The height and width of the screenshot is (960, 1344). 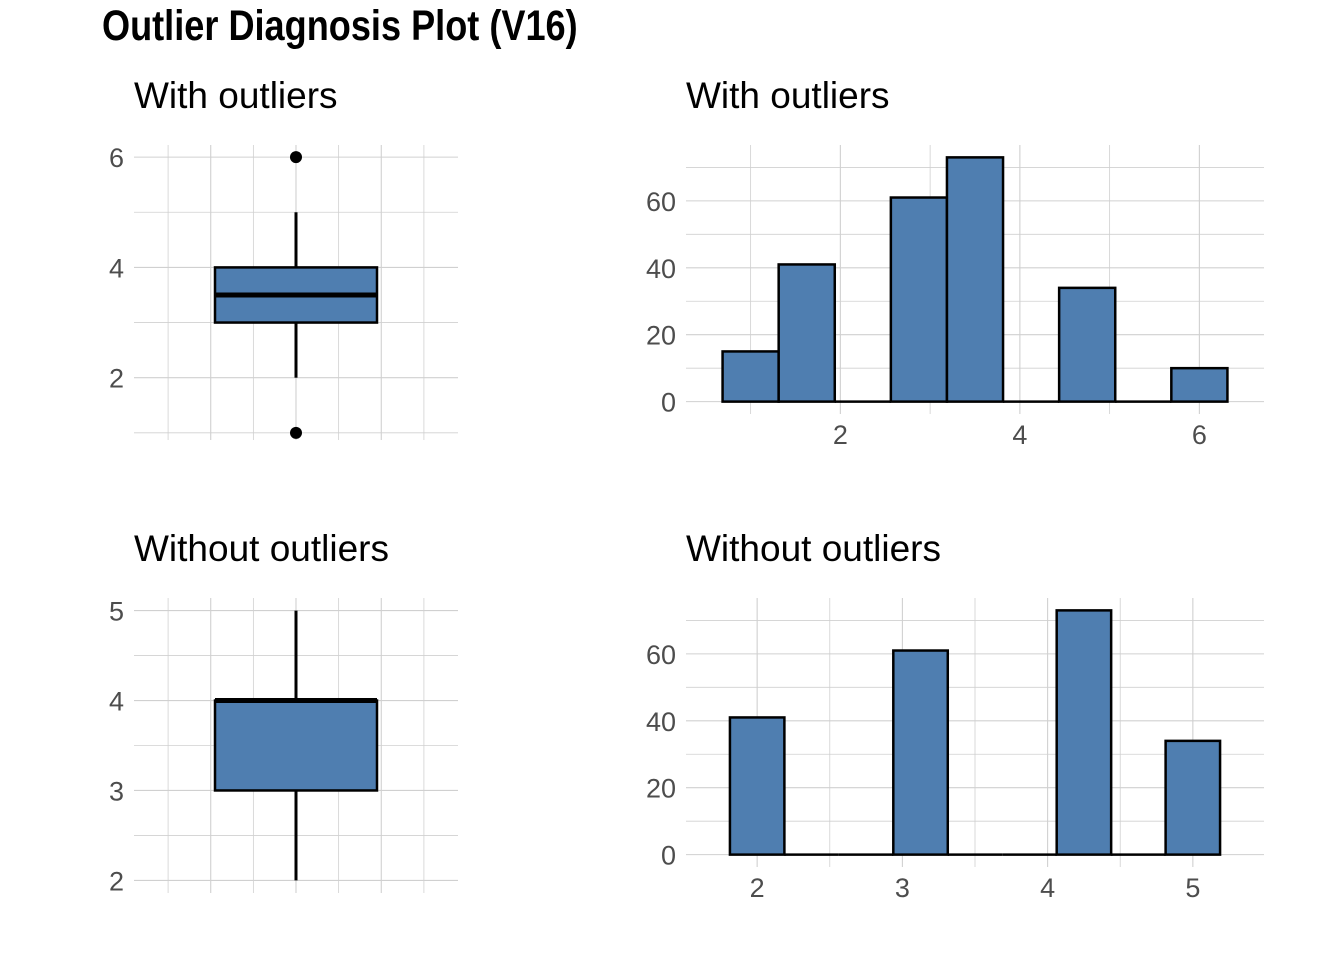 What do you see at coordinates (116, 791) in the screenshot?
I see `y-tick-label: 3` at bounding box center [116, 791].